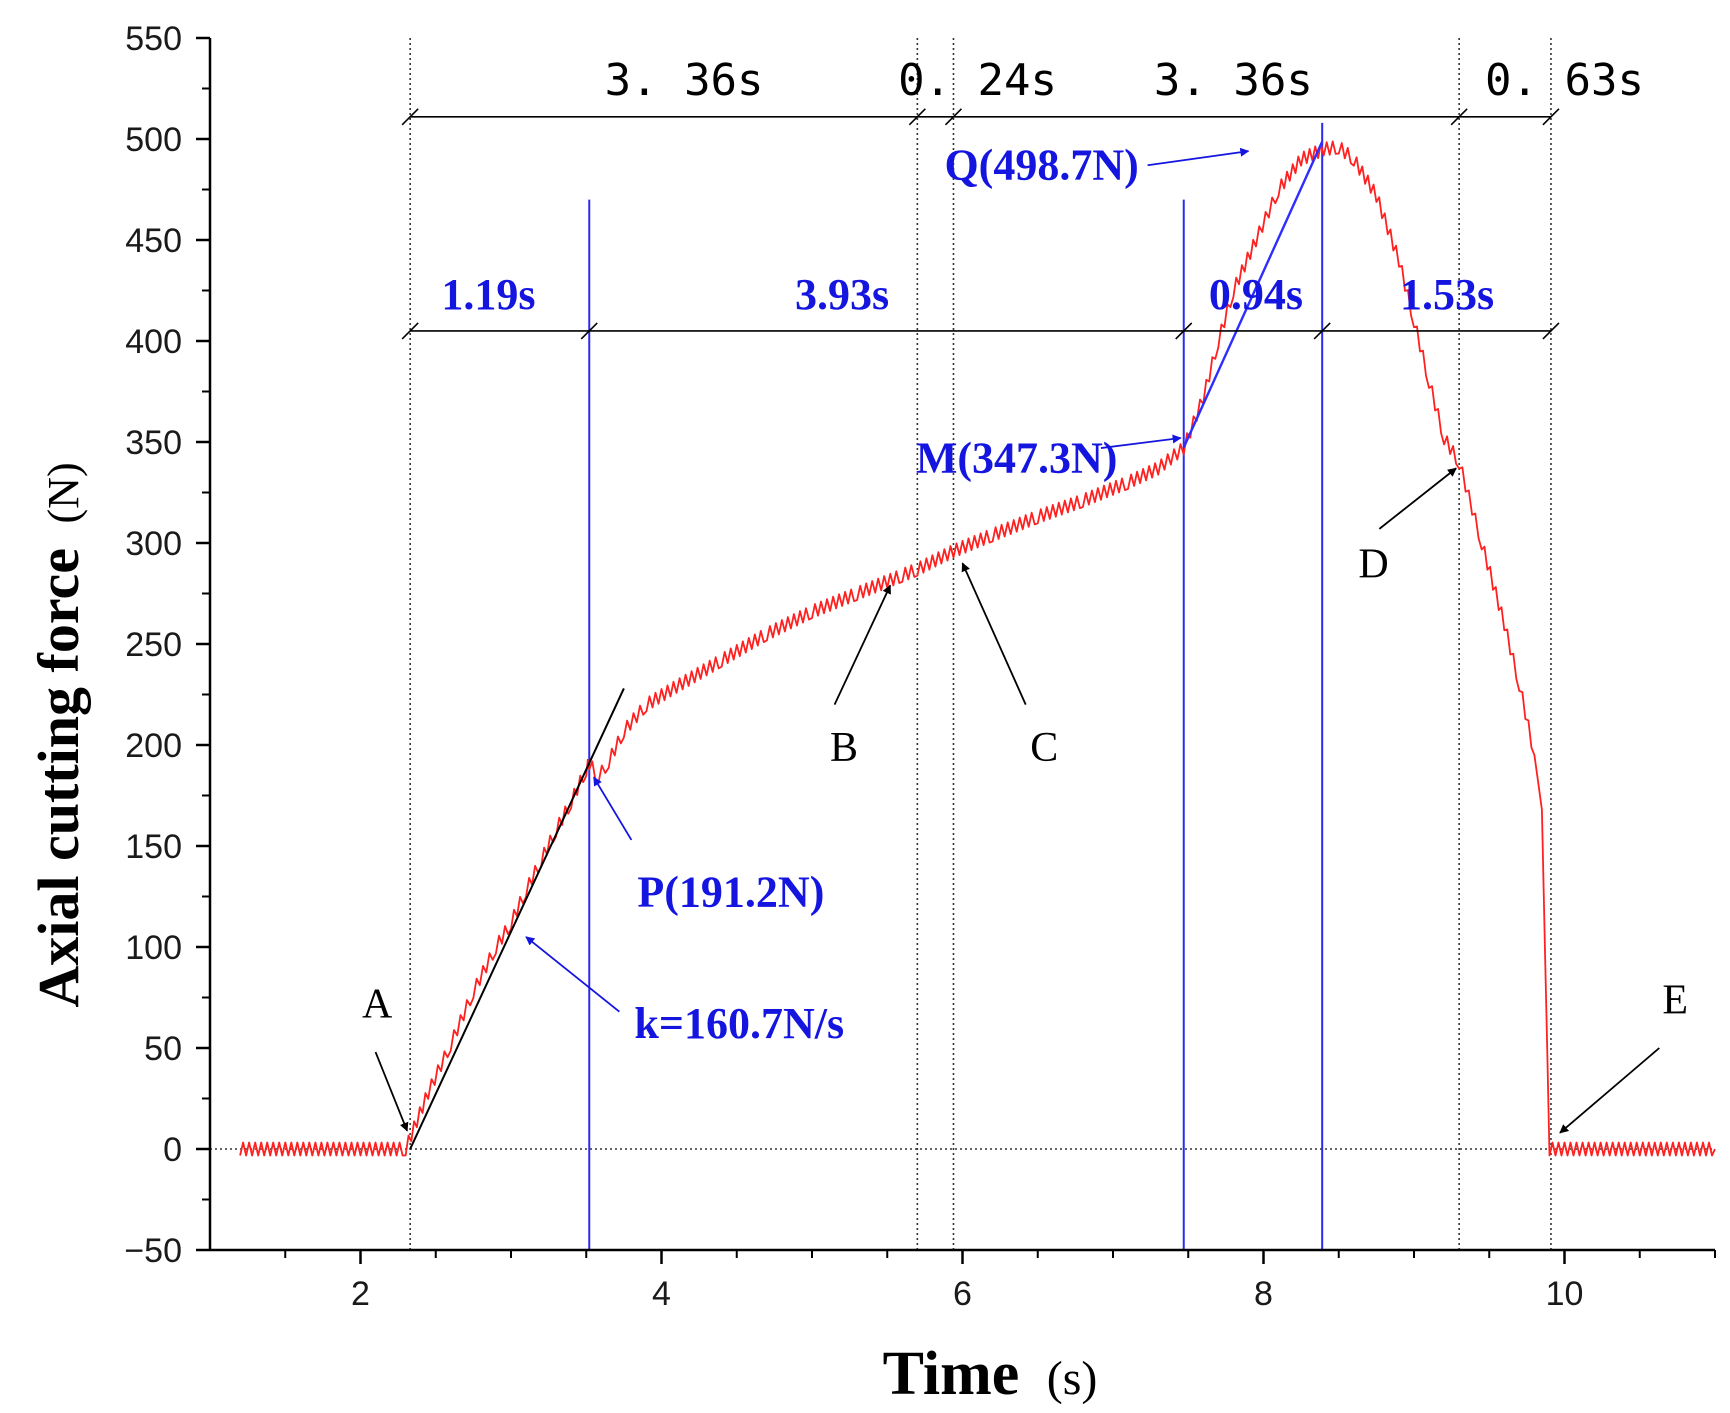  I want to click on y-tick-label-6: 250, so click(153, 645).